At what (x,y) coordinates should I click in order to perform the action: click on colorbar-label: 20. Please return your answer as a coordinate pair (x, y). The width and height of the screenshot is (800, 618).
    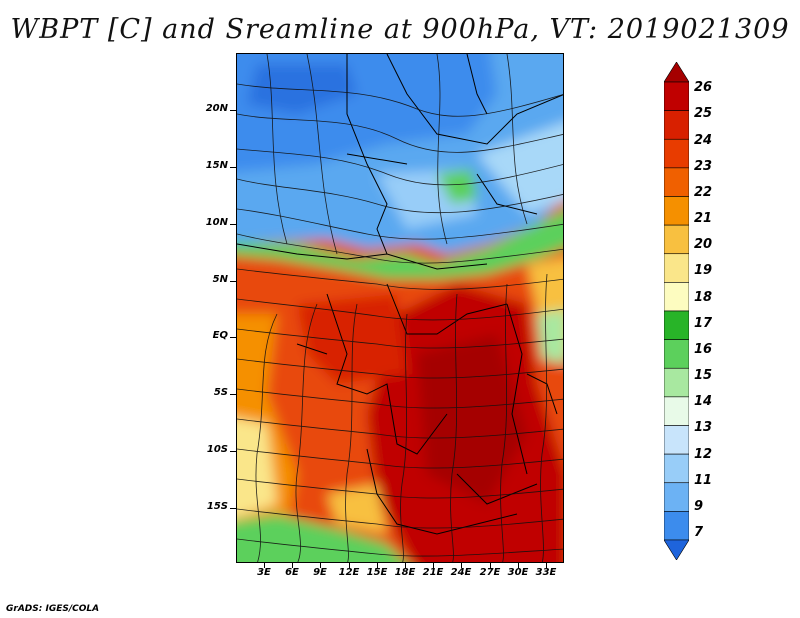
    Looking at the image, I should click on (703, 244).